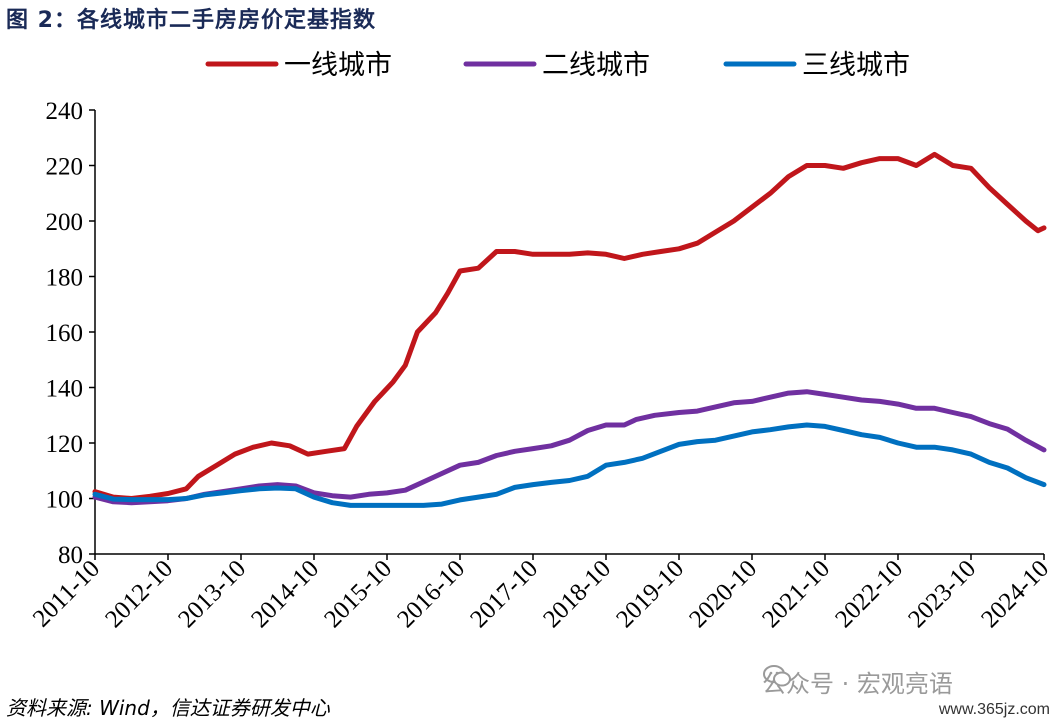 This screenshot has height=723, width=1060. What do you see at coordinates (65, 167) in the screenshot?
I see `y-tick-label: 220` at bounding box center [65, 167].